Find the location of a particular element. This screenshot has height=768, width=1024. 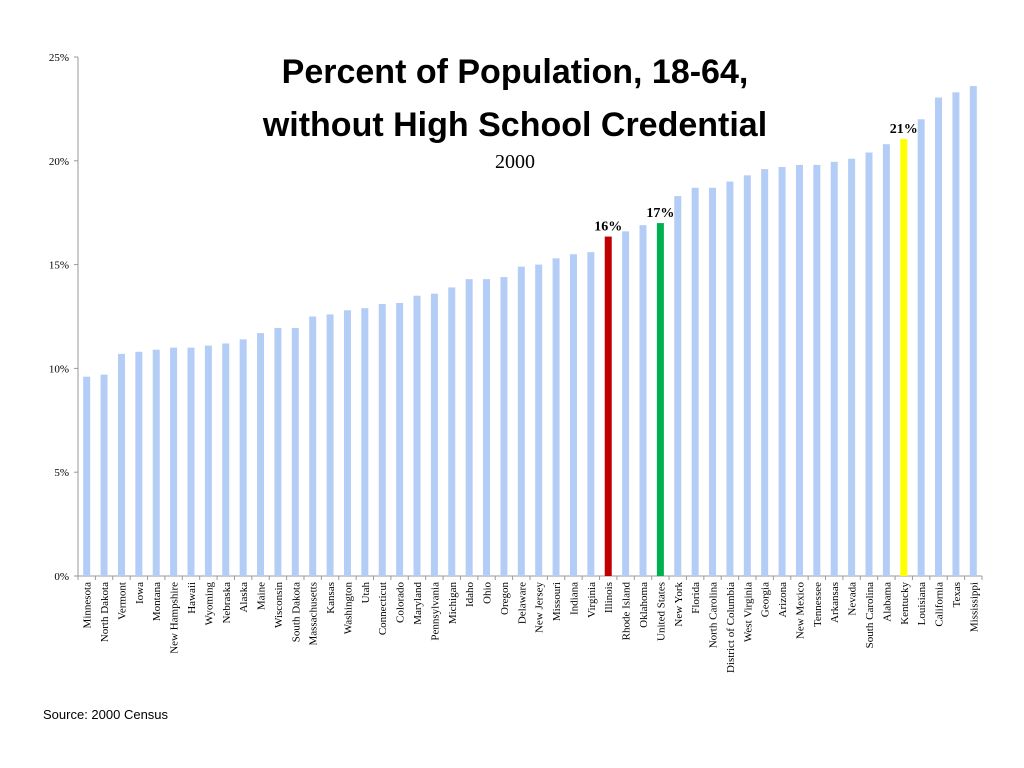

x-tick-label: Florida is located at coordinates (696, 598).